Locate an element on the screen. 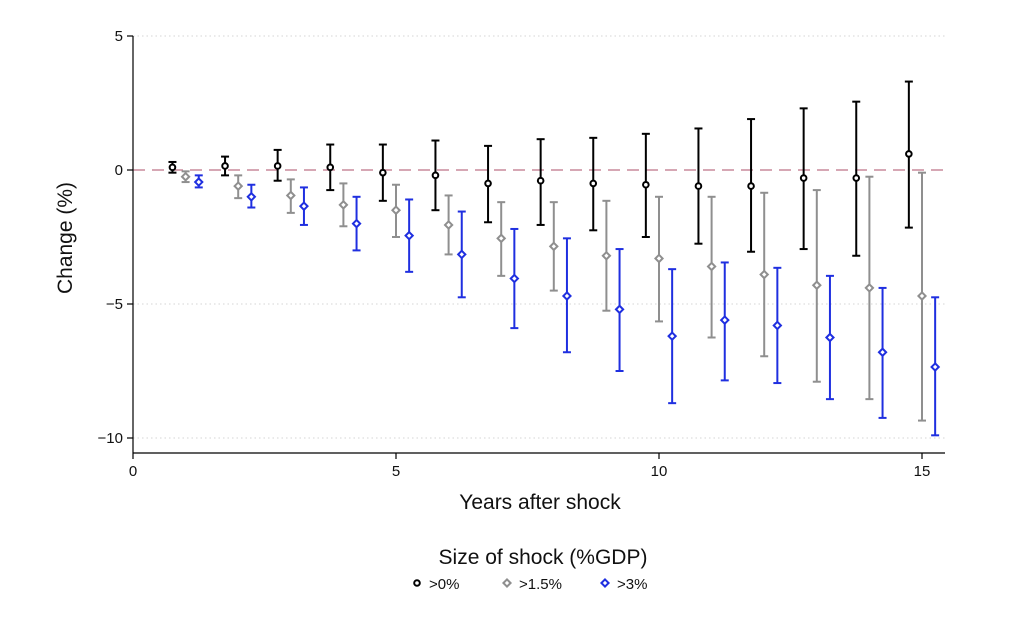  y-tick-label: 5 is located at coordinates (119, 36).